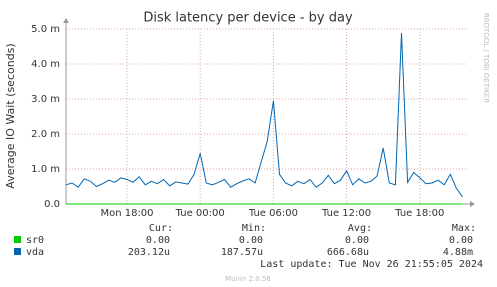 The image size is (497, 287). I want to click on y-tick-label: 4.0 m, so click(45, 64).